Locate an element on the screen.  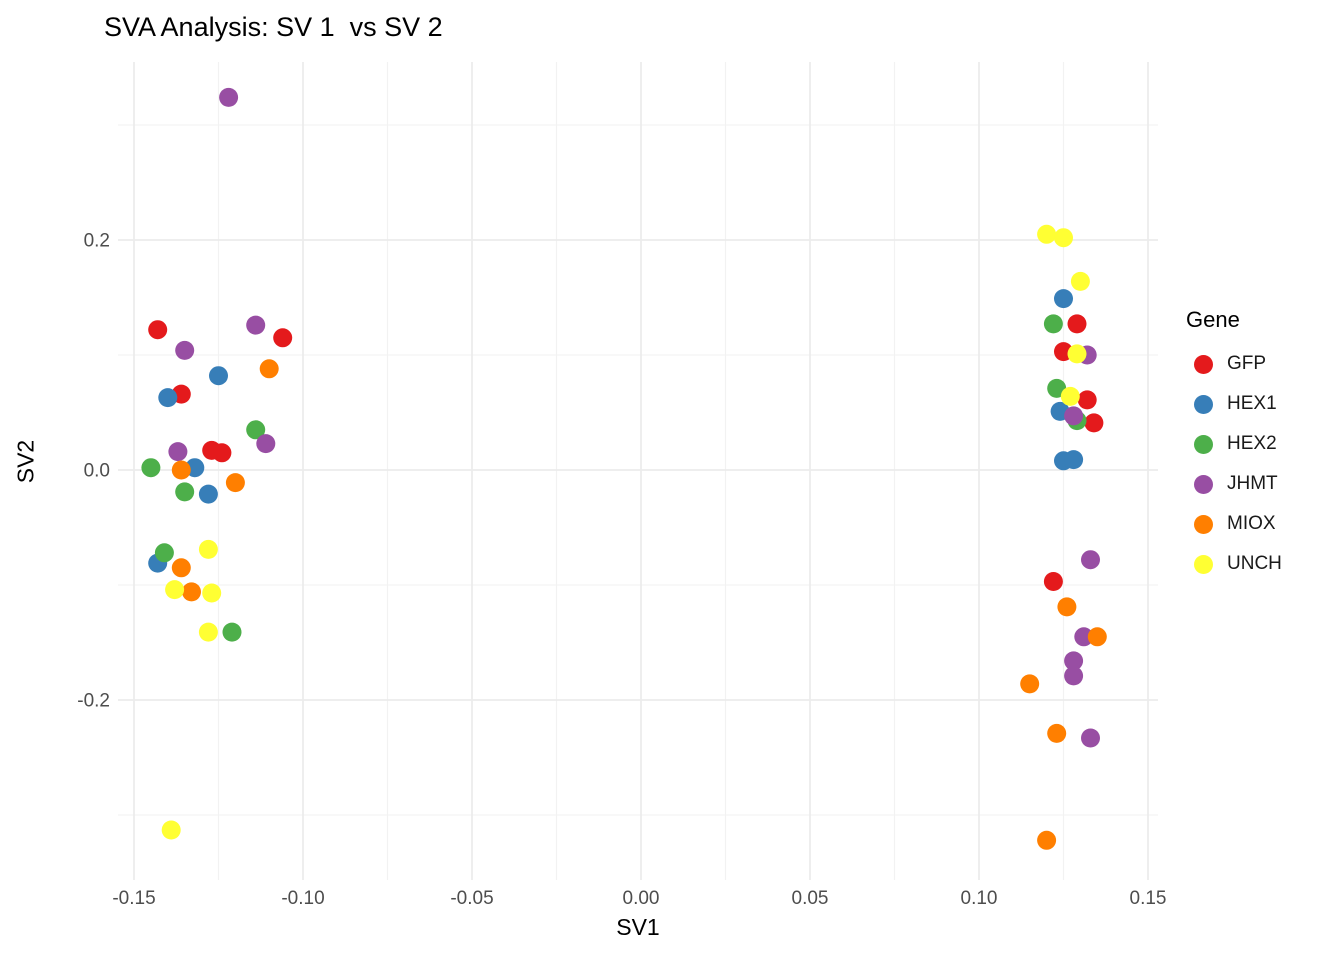
x-tick-label: -0.10 is located at coordinates (302, 898).